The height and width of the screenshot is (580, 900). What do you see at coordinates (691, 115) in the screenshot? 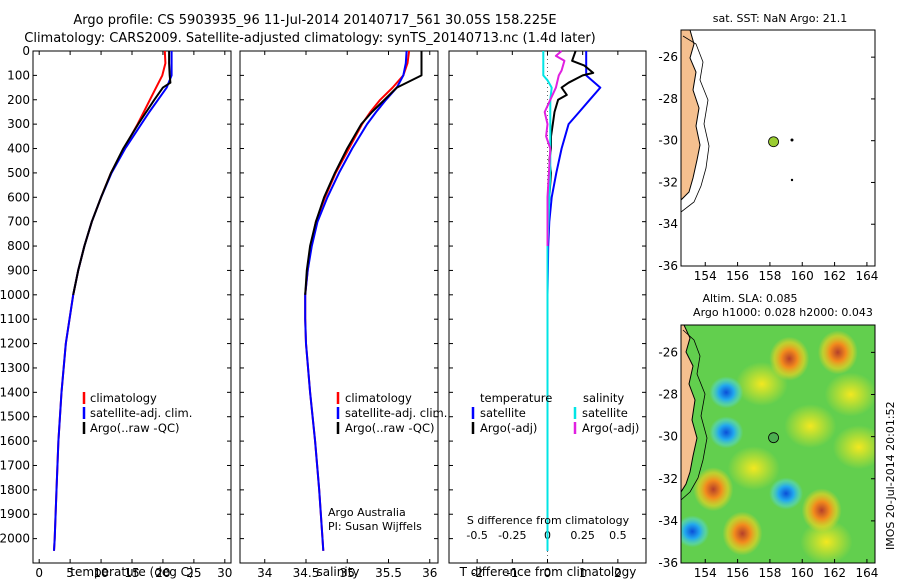
I see `sst-map-coastline` at bounding box center [691, 115].